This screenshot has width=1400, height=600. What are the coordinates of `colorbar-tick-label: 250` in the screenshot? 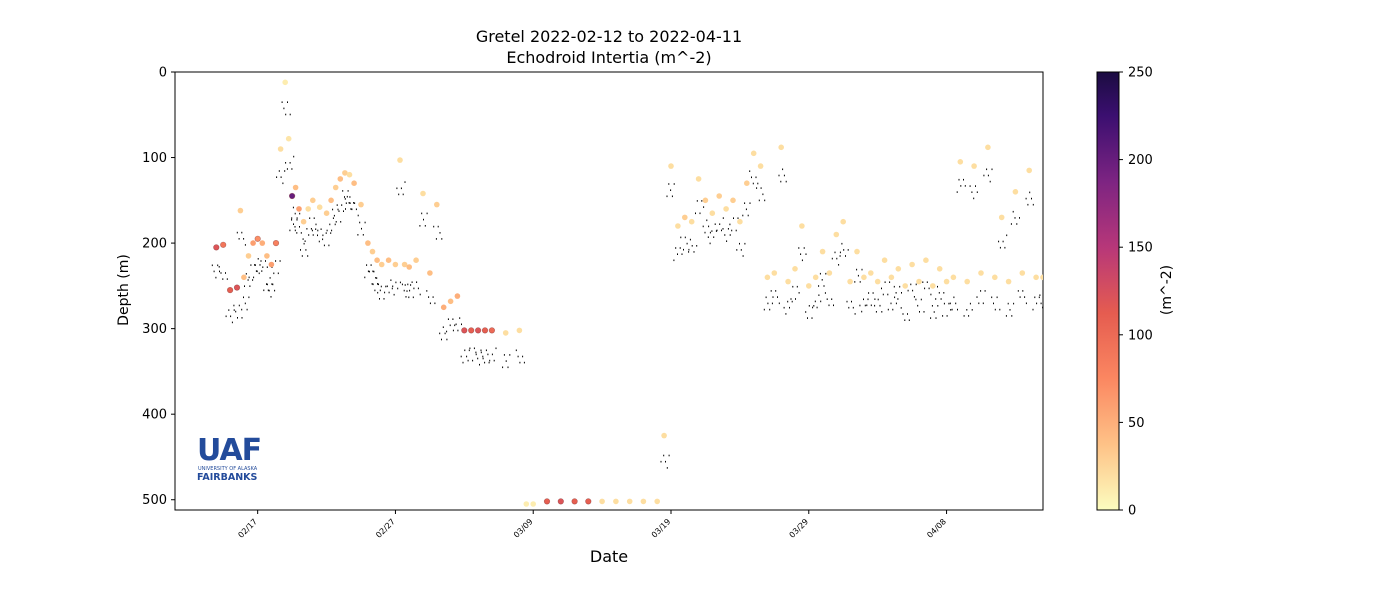 It's located at (1140, 73).